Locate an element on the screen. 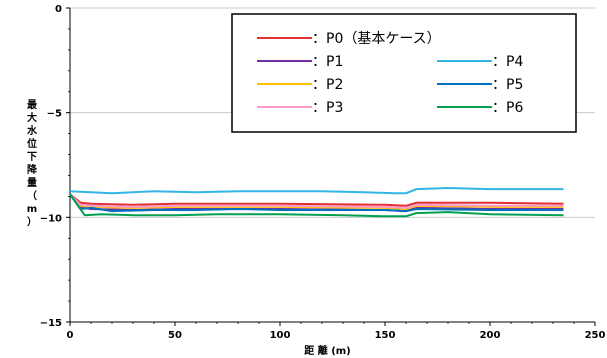  y-axis-title: 最大水位下降量（ m） is located at coordinates (32, 163).